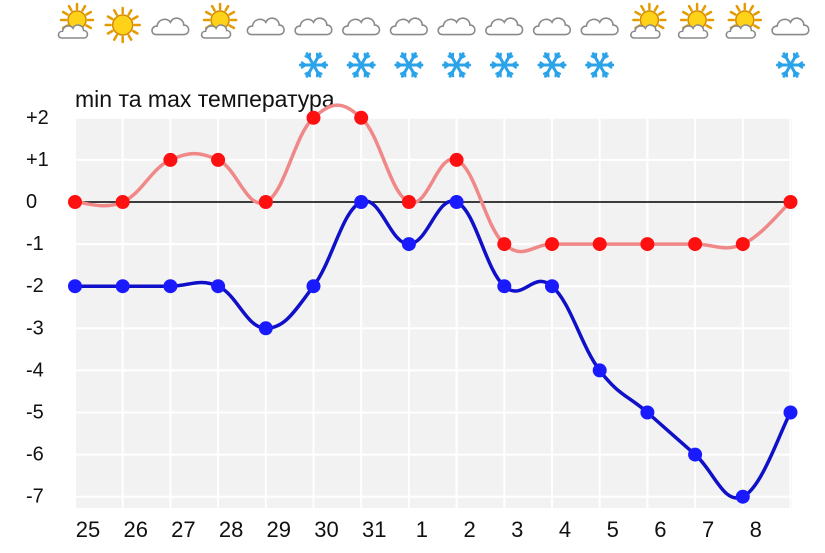 The width and height of the screenshot is (825, 553). What do you see at coordinates (35, 413) in the screenshot?
I see `y-tick-label: -5` at bounding box center [35, 413].